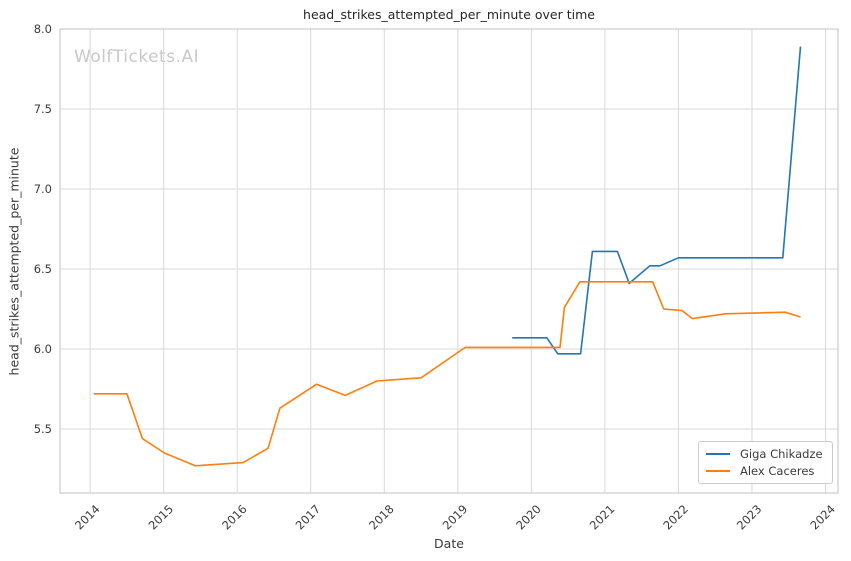 The image size is (851, 561). What do you see at coordinates (43, 429) in the screenshot?
I see `y-tick-label: 5.5` at bounding box center [43, 429].